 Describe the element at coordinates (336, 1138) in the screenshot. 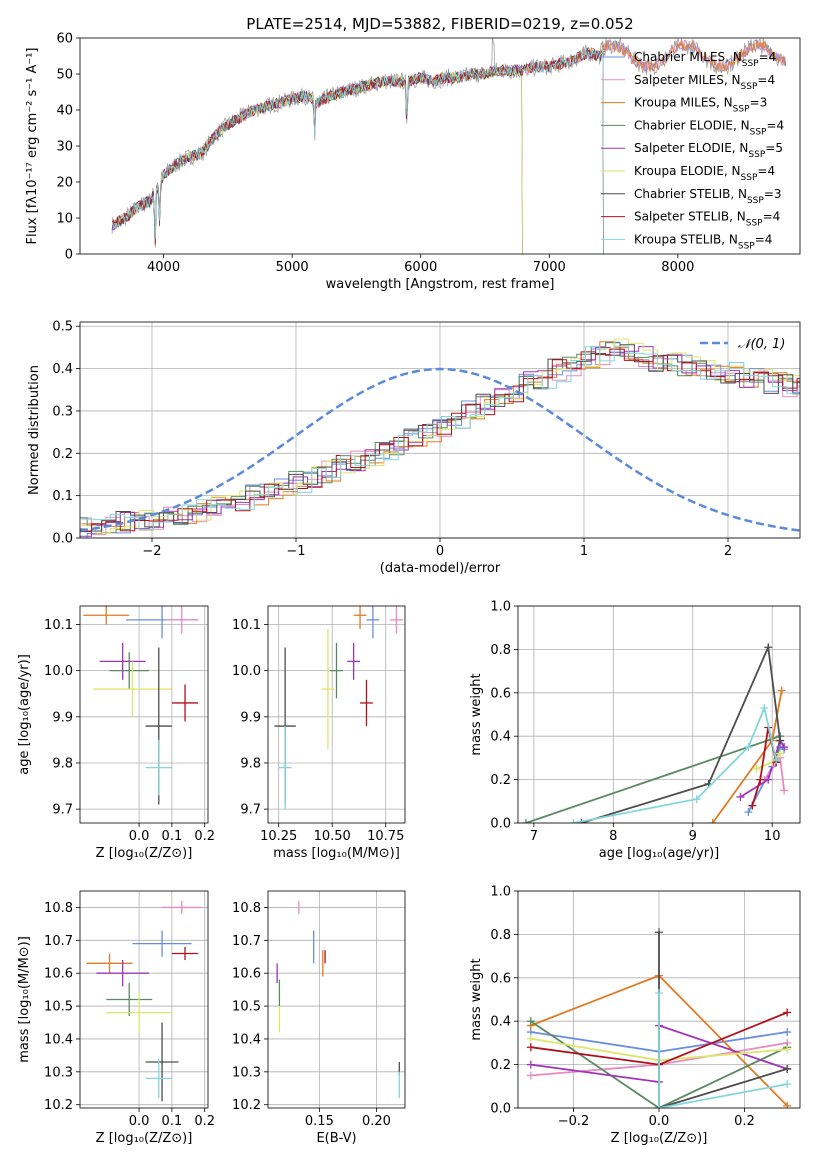

I see `x-axis-label: E(B-V)` at that location.